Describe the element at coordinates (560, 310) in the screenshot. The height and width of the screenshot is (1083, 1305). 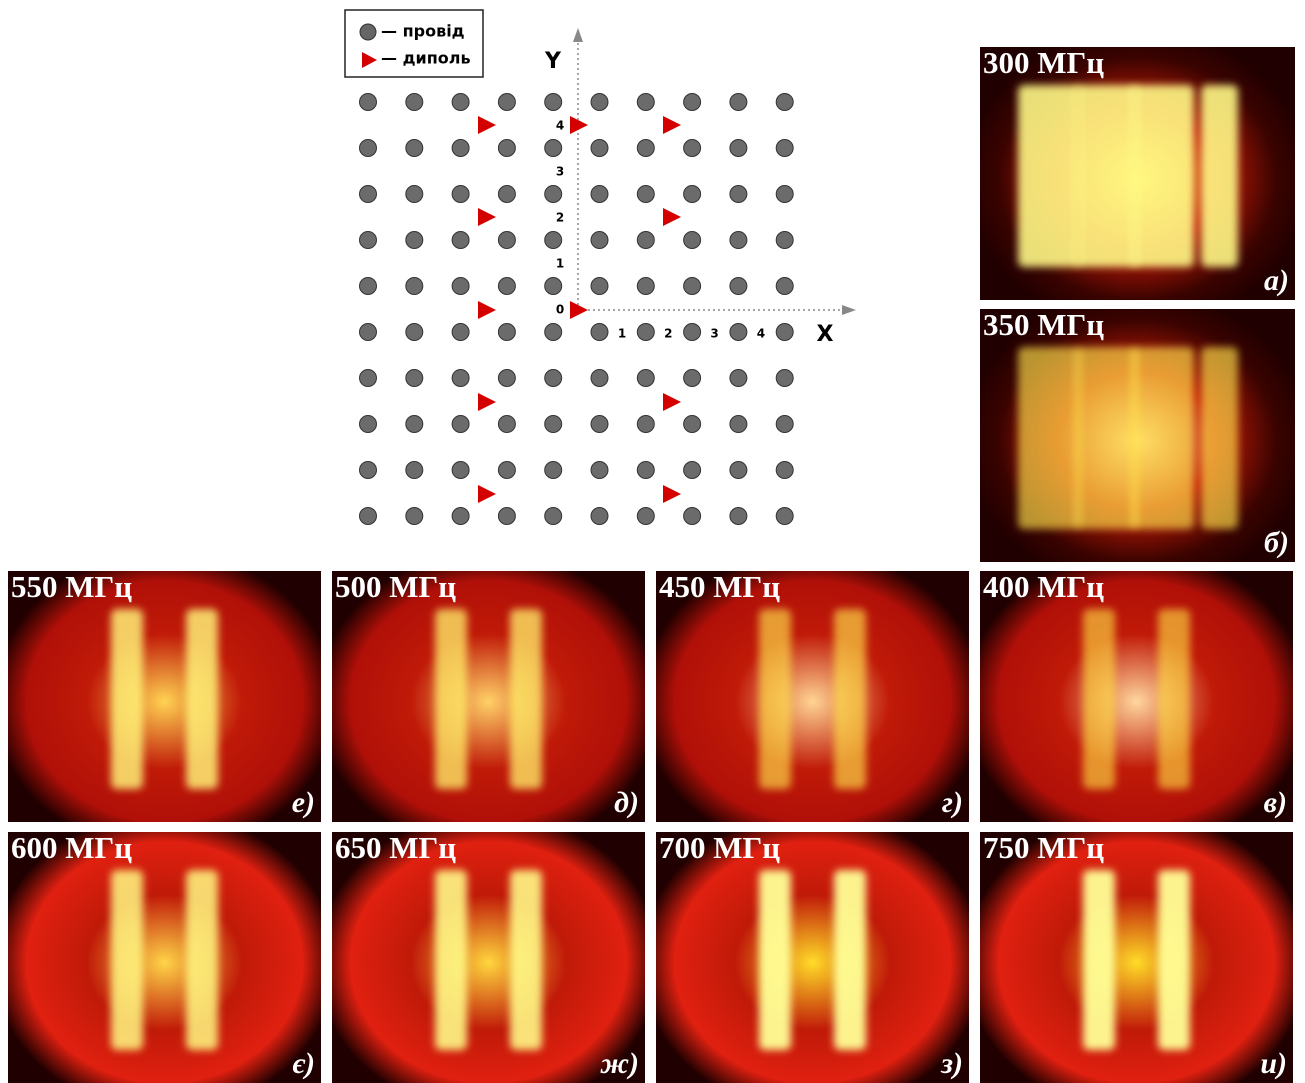
I see `y-tick-label: 0` at that location.